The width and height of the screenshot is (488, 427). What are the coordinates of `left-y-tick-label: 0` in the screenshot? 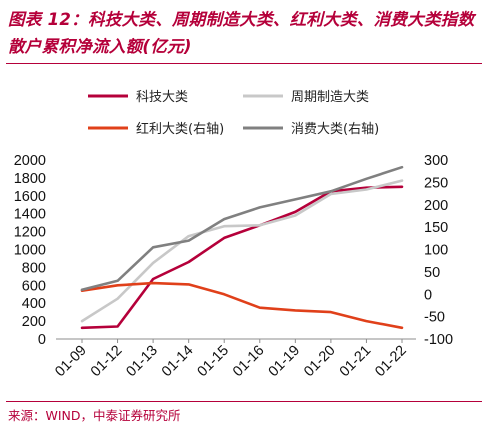 It's located at (42, 340).